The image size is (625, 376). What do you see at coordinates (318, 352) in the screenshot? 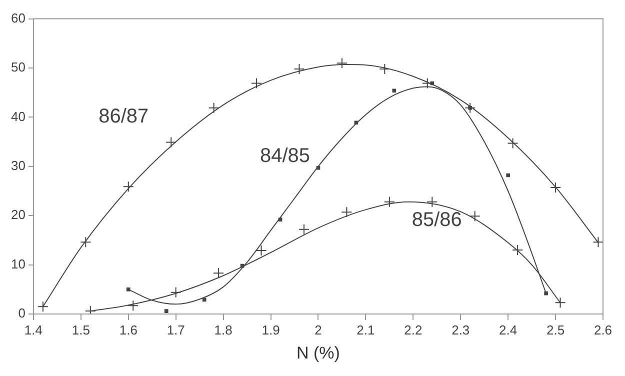
I see `x-axis-title: N (%)` at bounding box center [318, 352].